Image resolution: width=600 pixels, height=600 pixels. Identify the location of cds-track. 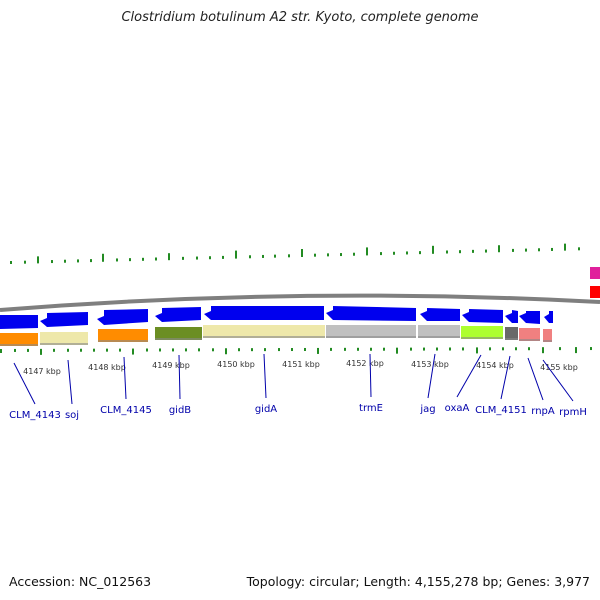
(276, 317).